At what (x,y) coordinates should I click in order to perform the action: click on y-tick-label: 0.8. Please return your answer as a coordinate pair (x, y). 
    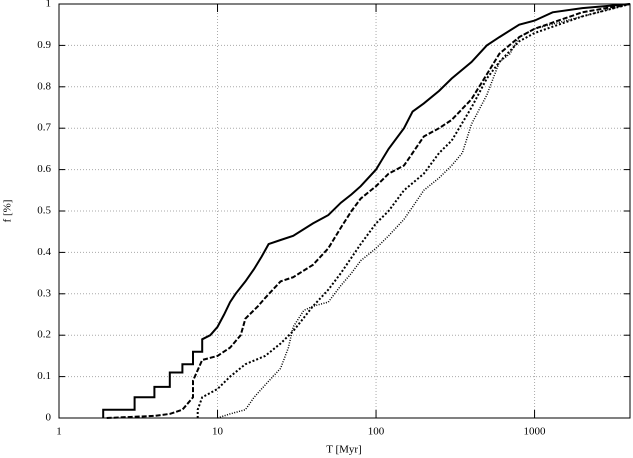
    Looking at the image, I should click on (44, 86).